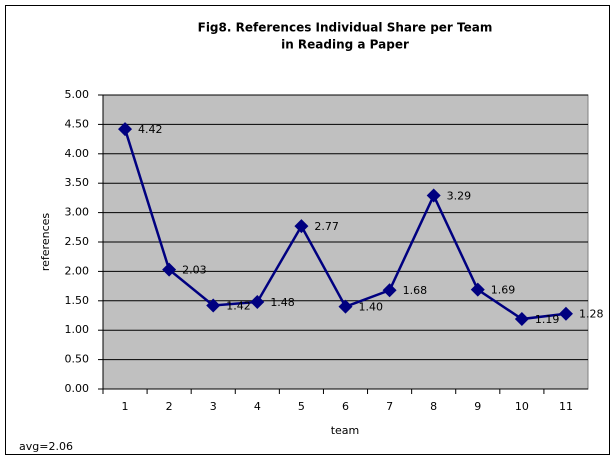  What do you see at coordinates (591, 314) in the screenshot?
I see `data-label: 1.28` at bounding box center [591, 314].